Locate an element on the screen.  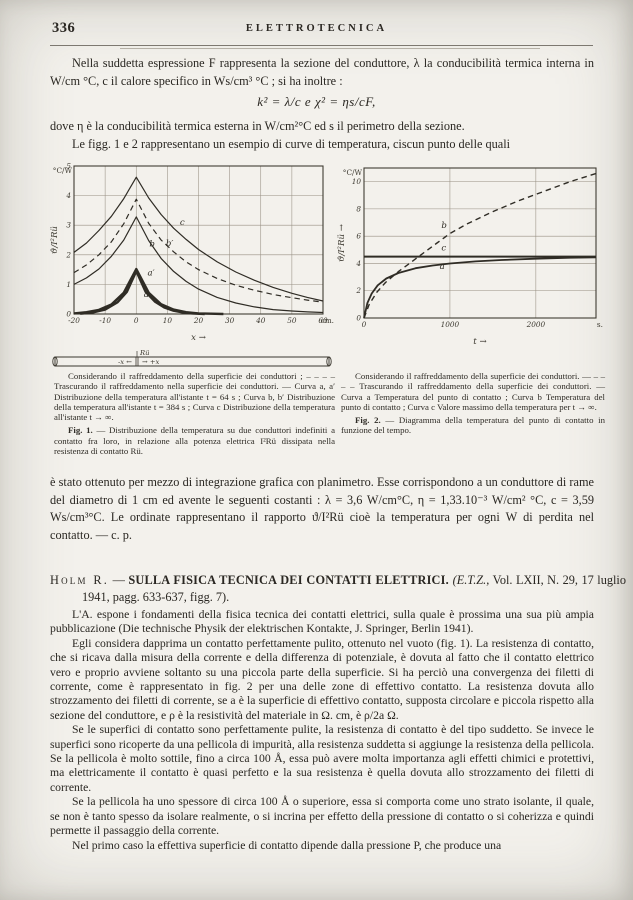
review-author: Holm R. is located at coordinates (80, 580).